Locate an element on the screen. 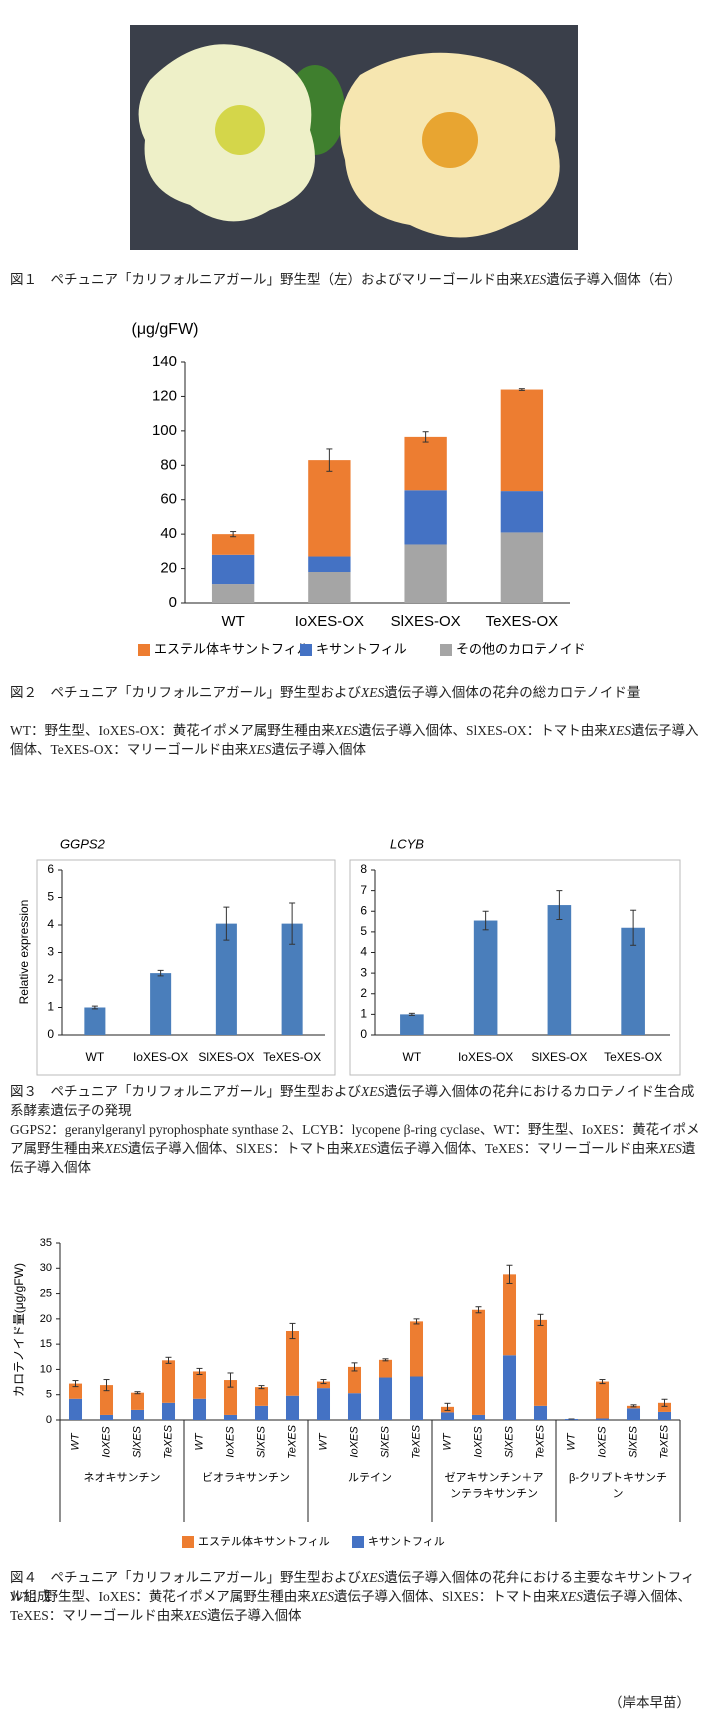  author: （岸本早苗） is located at coordinates (649, 1702).